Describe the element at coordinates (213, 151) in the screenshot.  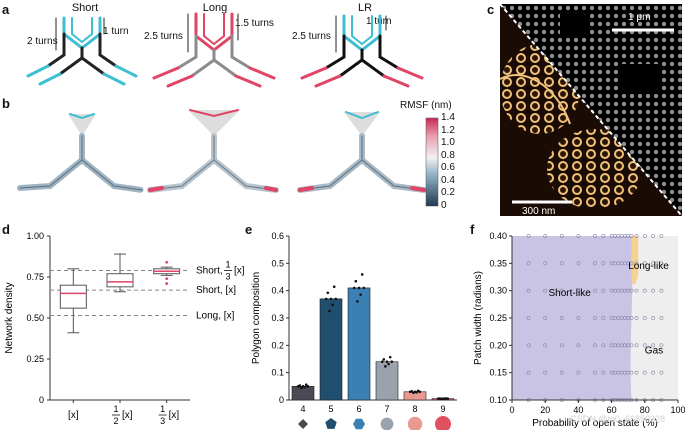
I see `long-structure` at that location.